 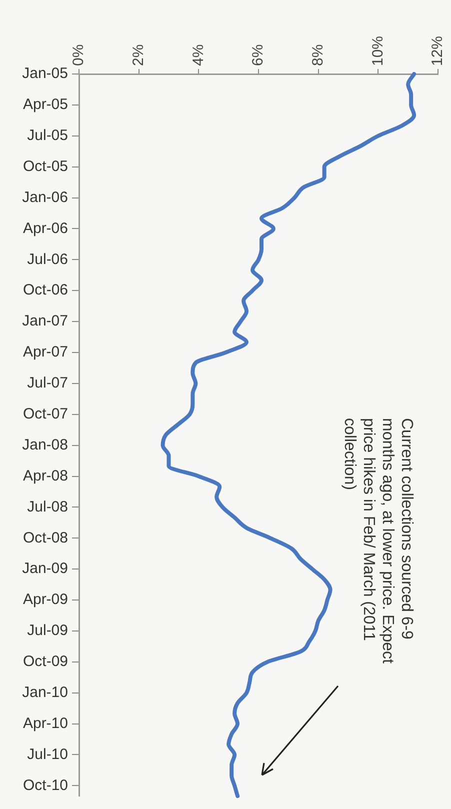 I want to click on y-tick-label: Jul-07, so click(x=47, y=383).